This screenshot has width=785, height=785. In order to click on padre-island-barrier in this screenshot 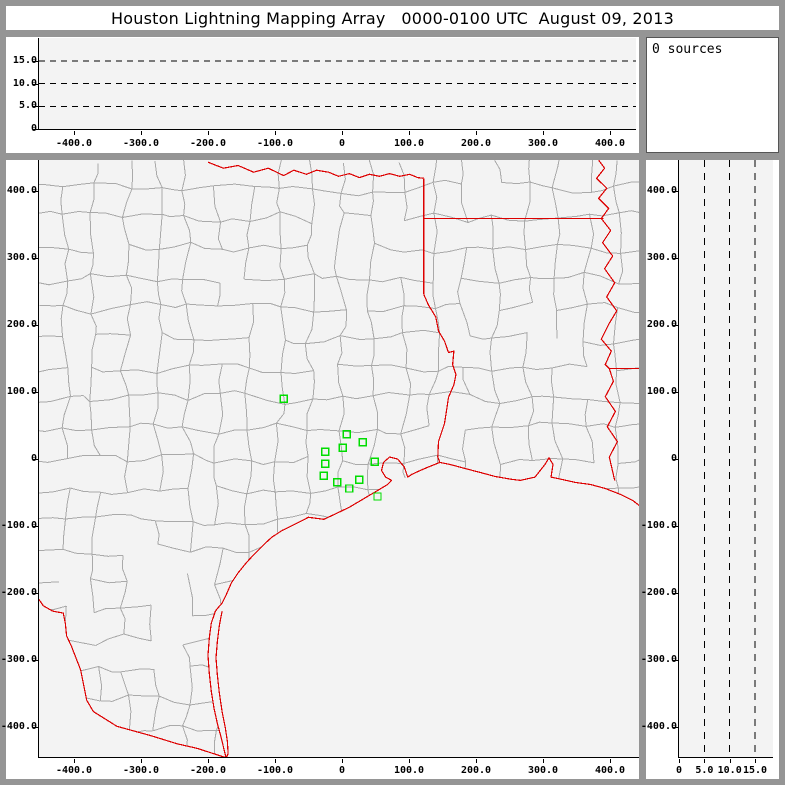, I will do `click(222, 683)`.